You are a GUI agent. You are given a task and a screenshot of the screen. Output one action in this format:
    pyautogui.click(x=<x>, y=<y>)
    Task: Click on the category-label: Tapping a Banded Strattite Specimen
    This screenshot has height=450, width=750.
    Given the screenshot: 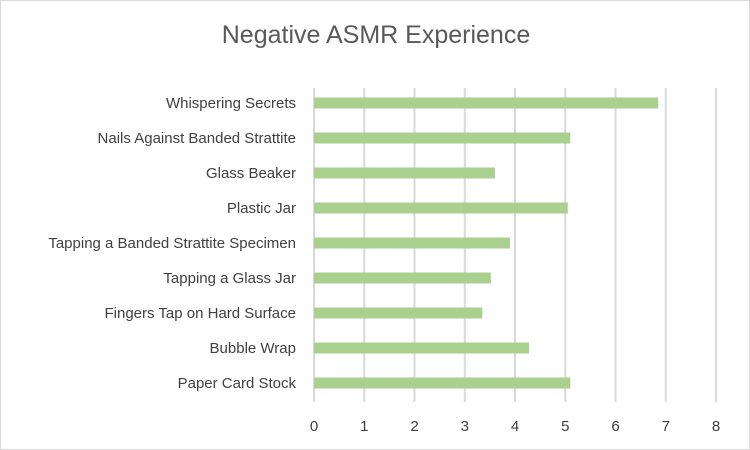 What is the action you would take?
    pyautogui.click(x=172, y=243)
    